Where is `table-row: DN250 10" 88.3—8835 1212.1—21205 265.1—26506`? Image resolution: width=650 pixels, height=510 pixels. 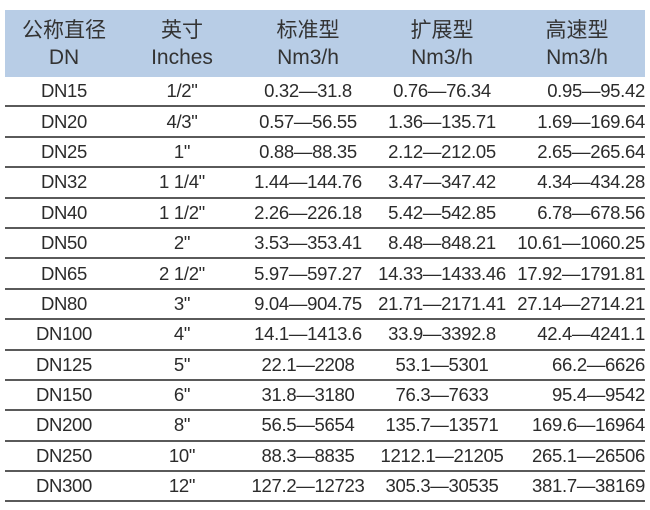 table-row: DN250 10" 88.3—8835 1212.1—21205 265.1—26506 is located at coordinates (325, 457).